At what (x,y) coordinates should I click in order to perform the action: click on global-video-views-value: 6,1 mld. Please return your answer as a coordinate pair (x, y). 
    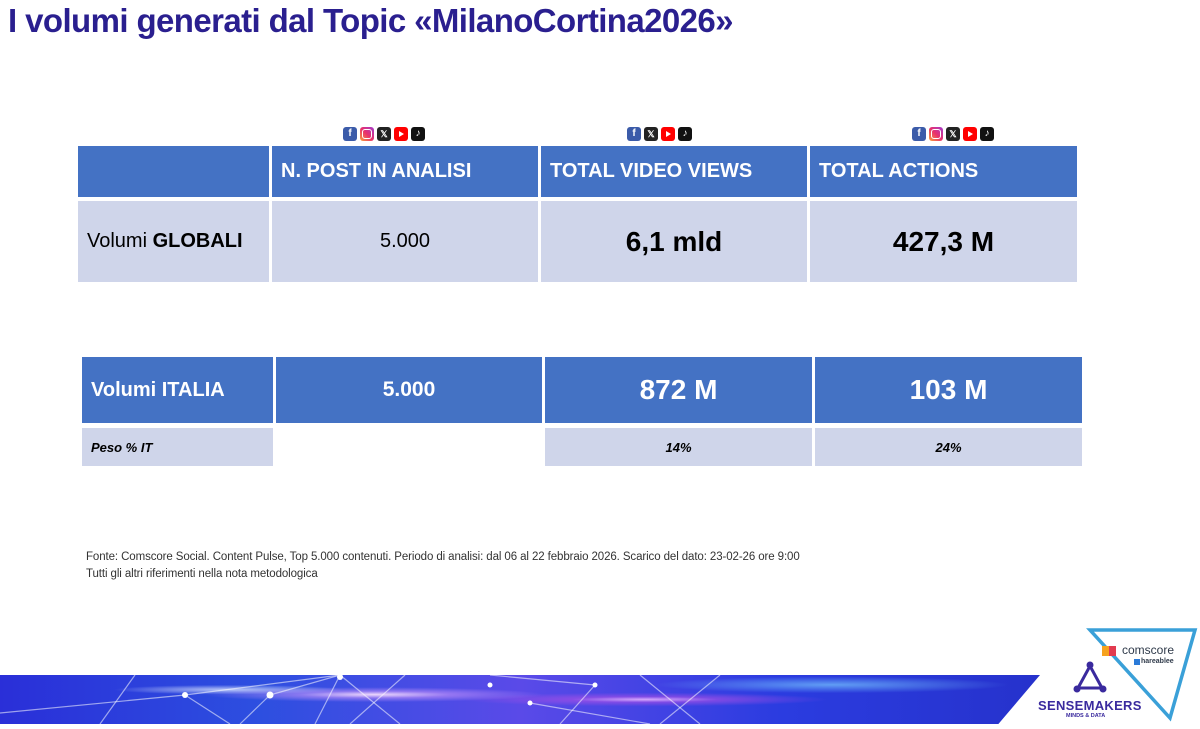
    Looking at the image, I should click on (674, 241).